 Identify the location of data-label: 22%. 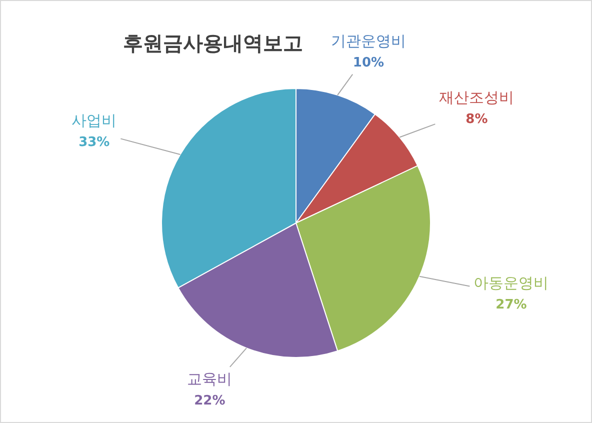
(210, 400).